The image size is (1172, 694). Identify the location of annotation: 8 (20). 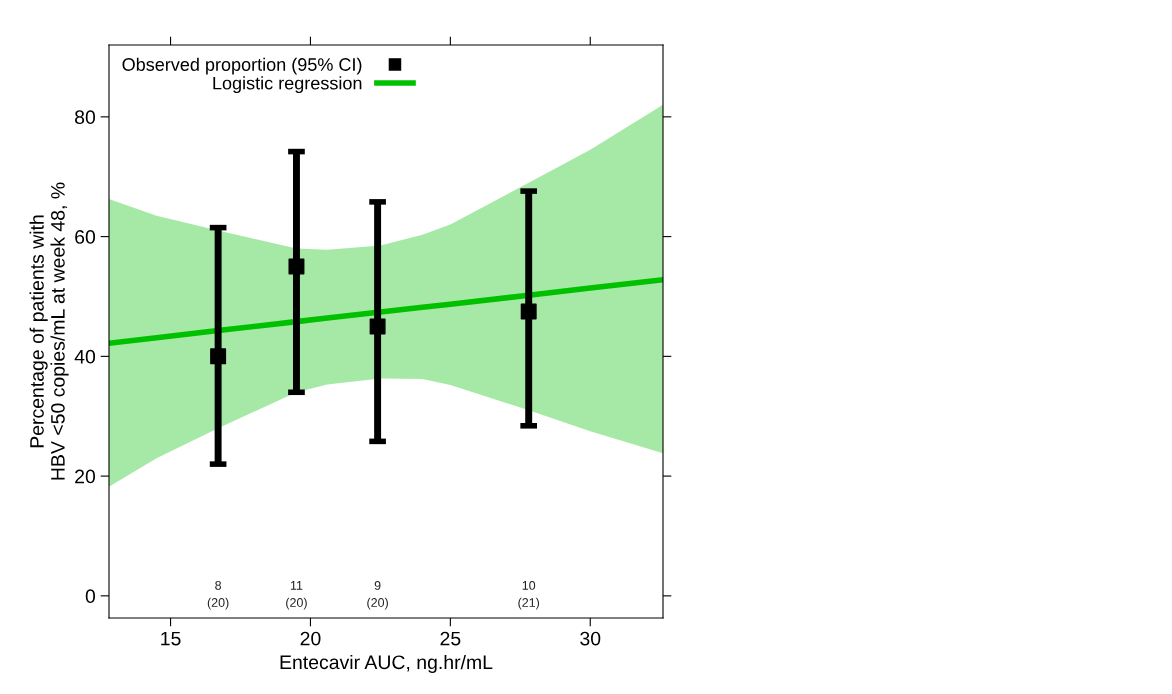
(218, 595).